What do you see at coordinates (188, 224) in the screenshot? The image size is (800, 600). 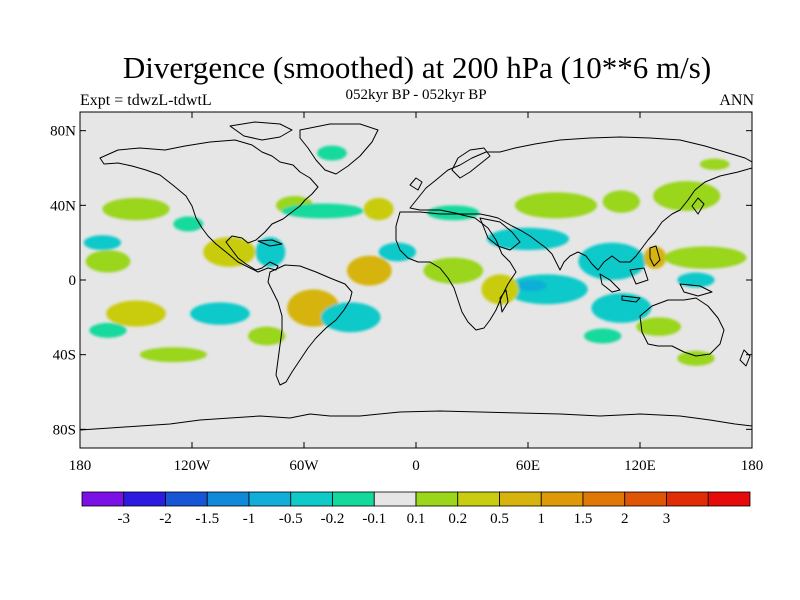 I see `field-region-pacific-north-teal` at bounding box center [188, 224].